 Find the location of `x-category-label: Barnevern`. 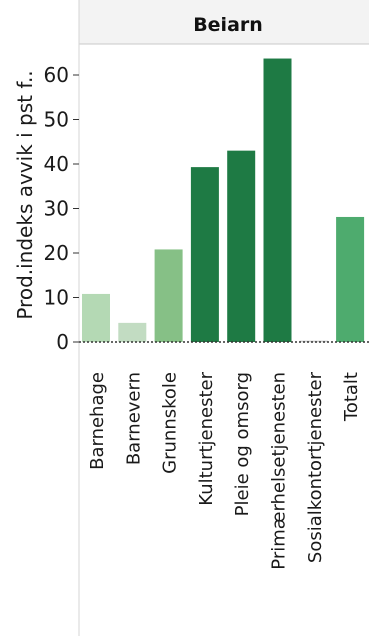

x-category-label: Barnevern is located at coordinates (133, 418).